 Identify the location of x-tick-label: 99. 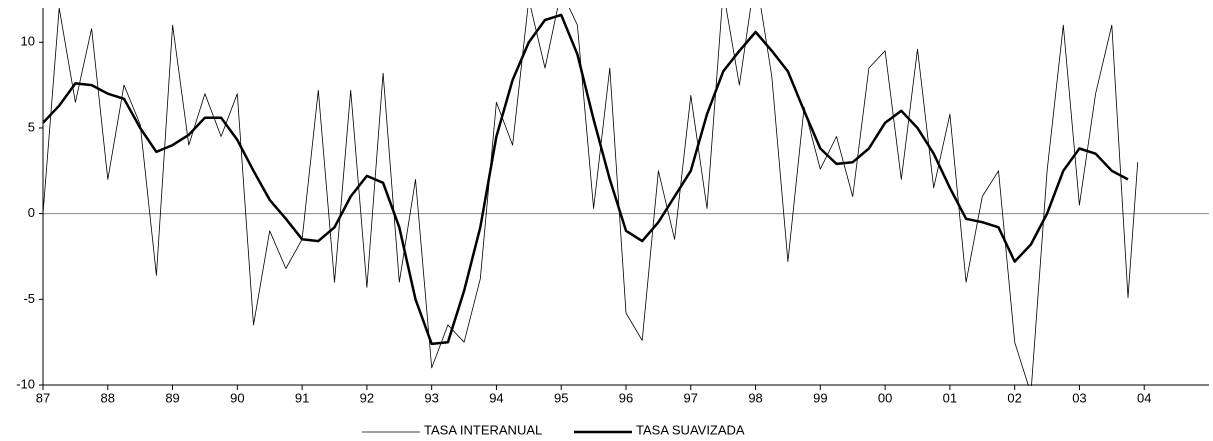
(820, 397).